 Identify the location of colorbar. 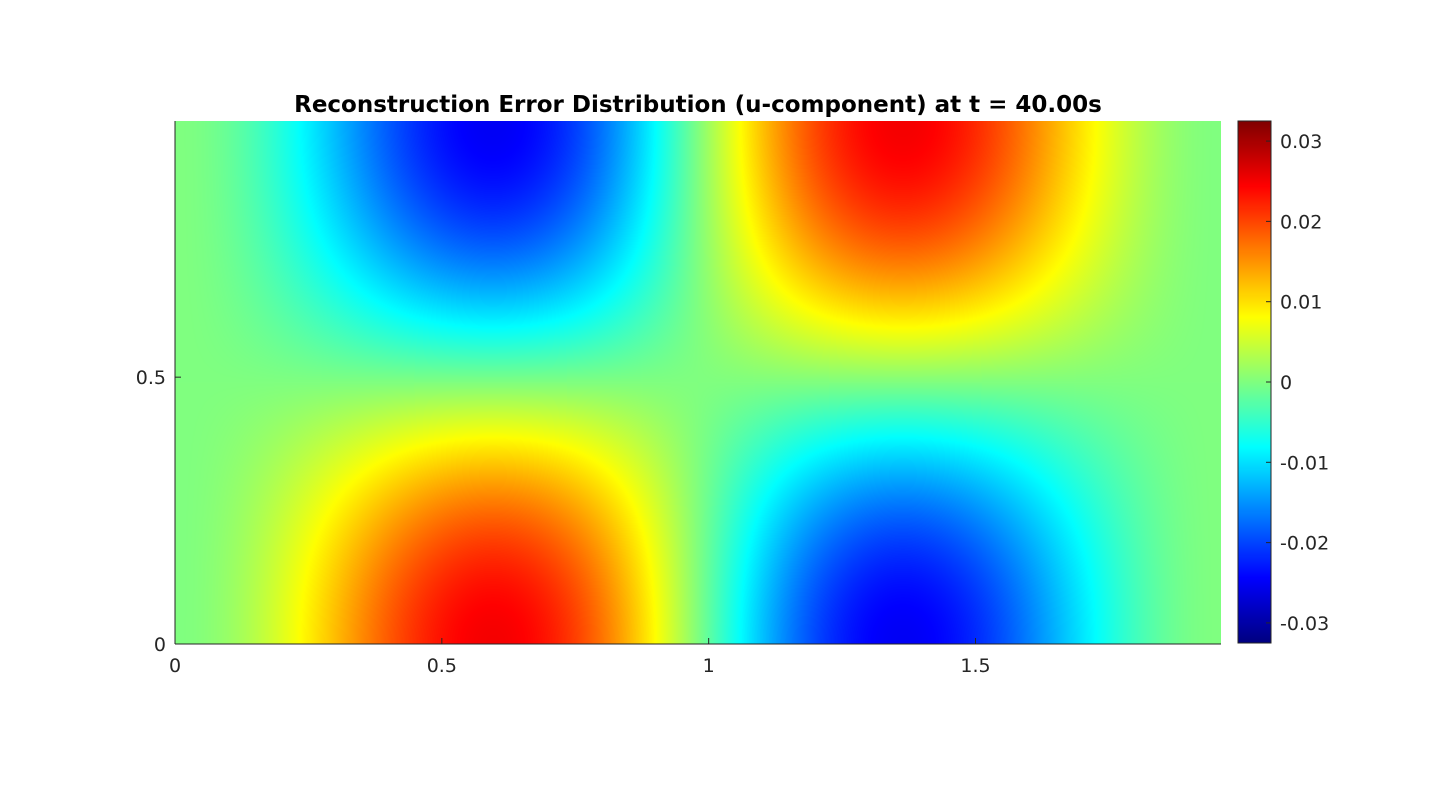
(1254, 382).